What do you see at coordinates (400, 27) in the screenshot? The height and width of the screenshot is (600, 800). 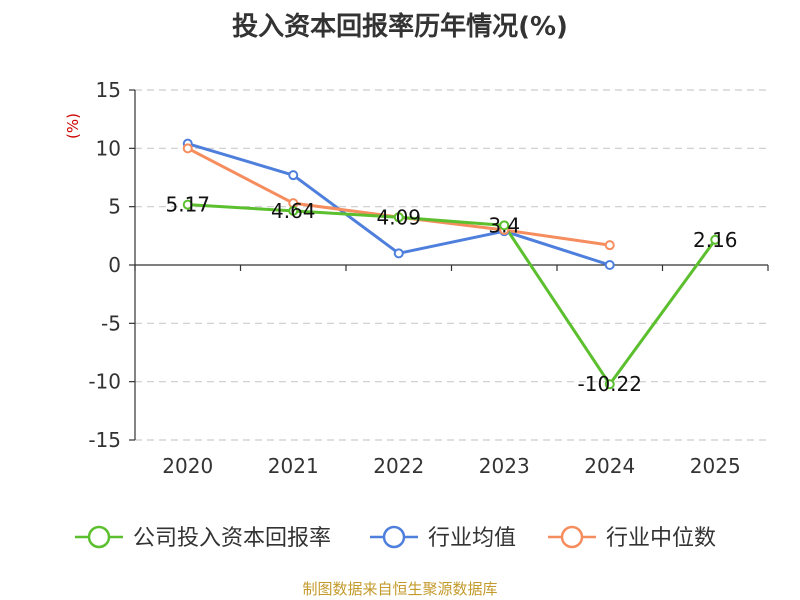 I see `chart-title: 投入资本回报率历年情况(%)` at bounding box center [400, 27].